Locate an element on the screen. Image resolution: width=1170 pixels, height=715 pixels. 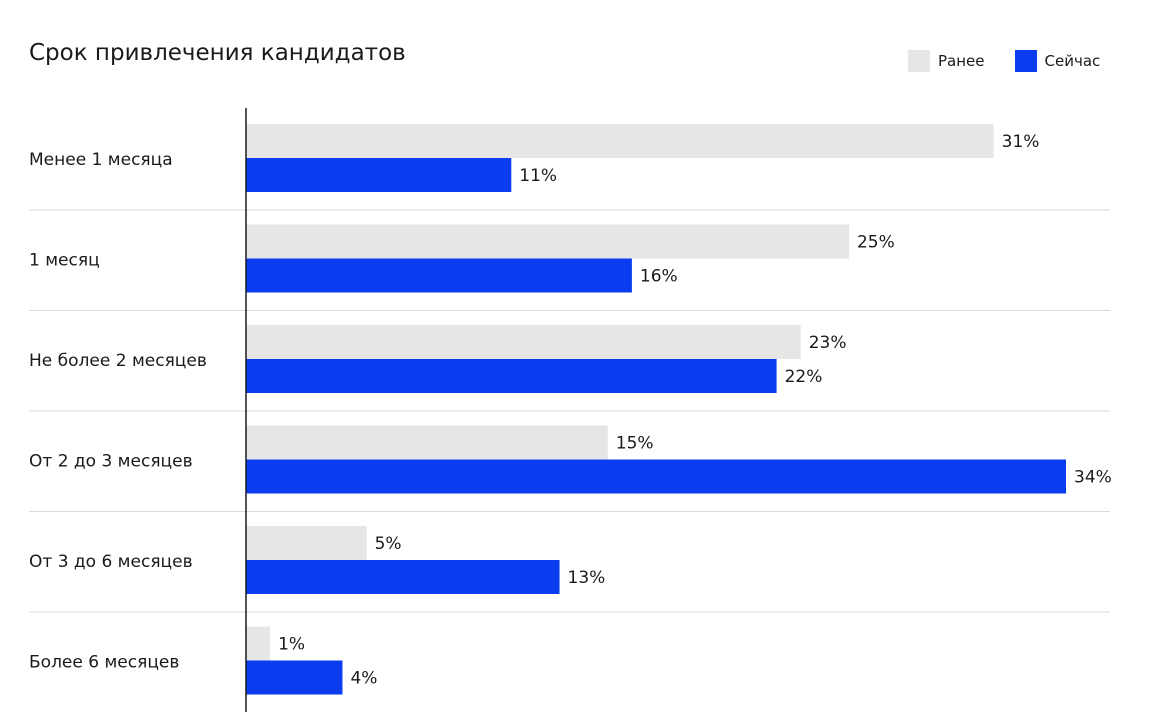
category-label: Более 6 месяцев is located at coordinates (104, 663).